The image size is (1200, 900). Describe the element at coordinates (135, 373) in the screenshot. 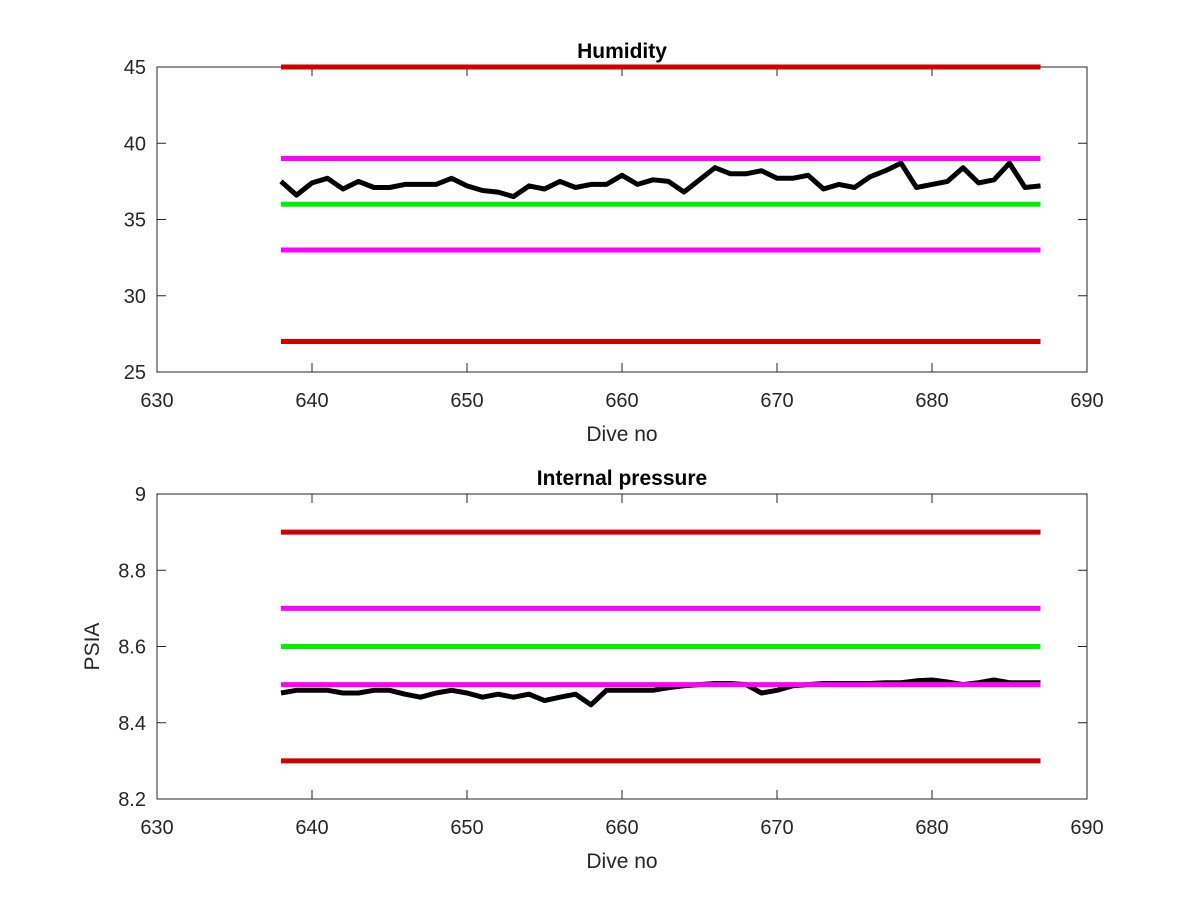

I see `y-tick-label: 25` at that location.